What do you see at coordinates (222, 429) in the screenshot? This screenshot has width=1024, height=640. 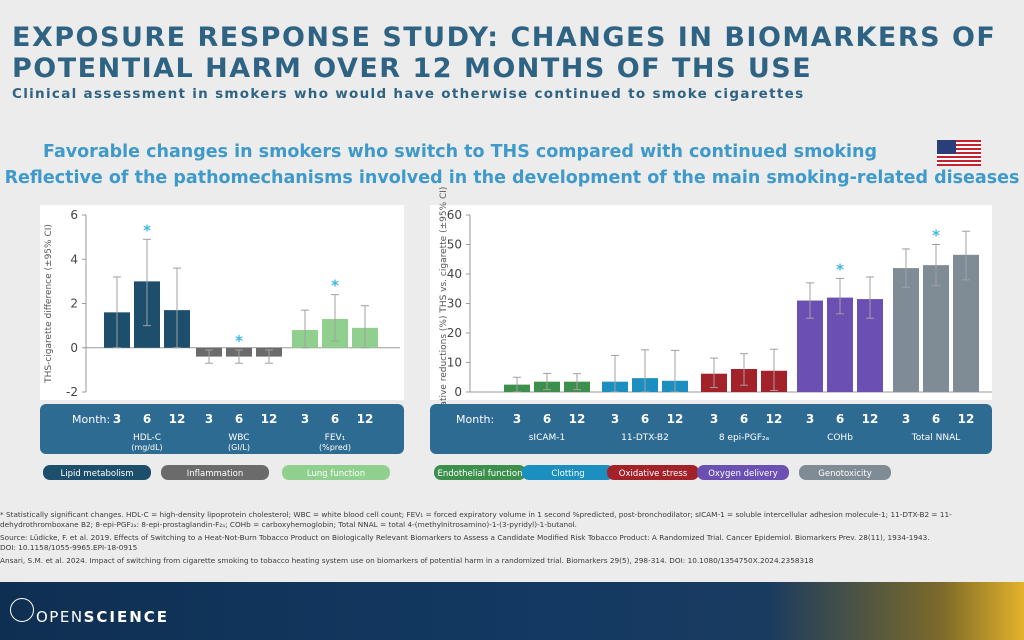 I see `chart-0-month-band` at bounding box center [222, 429].